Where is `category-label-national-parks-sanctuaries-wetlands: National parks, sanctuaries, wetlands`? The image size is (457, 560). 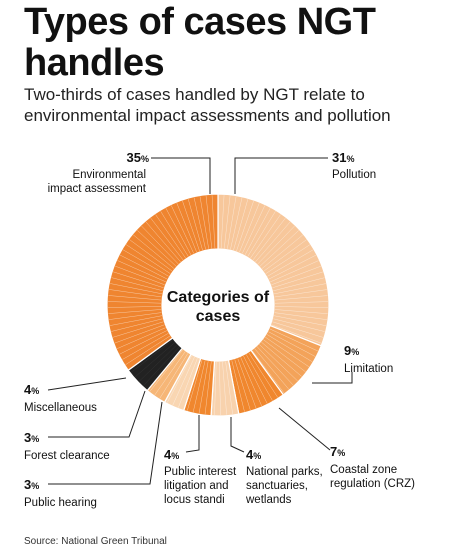
category-label-national-parks-sanctuaries-wetlands: National parks, sanctuaries, wetlands is located at coordinates (284, 486).